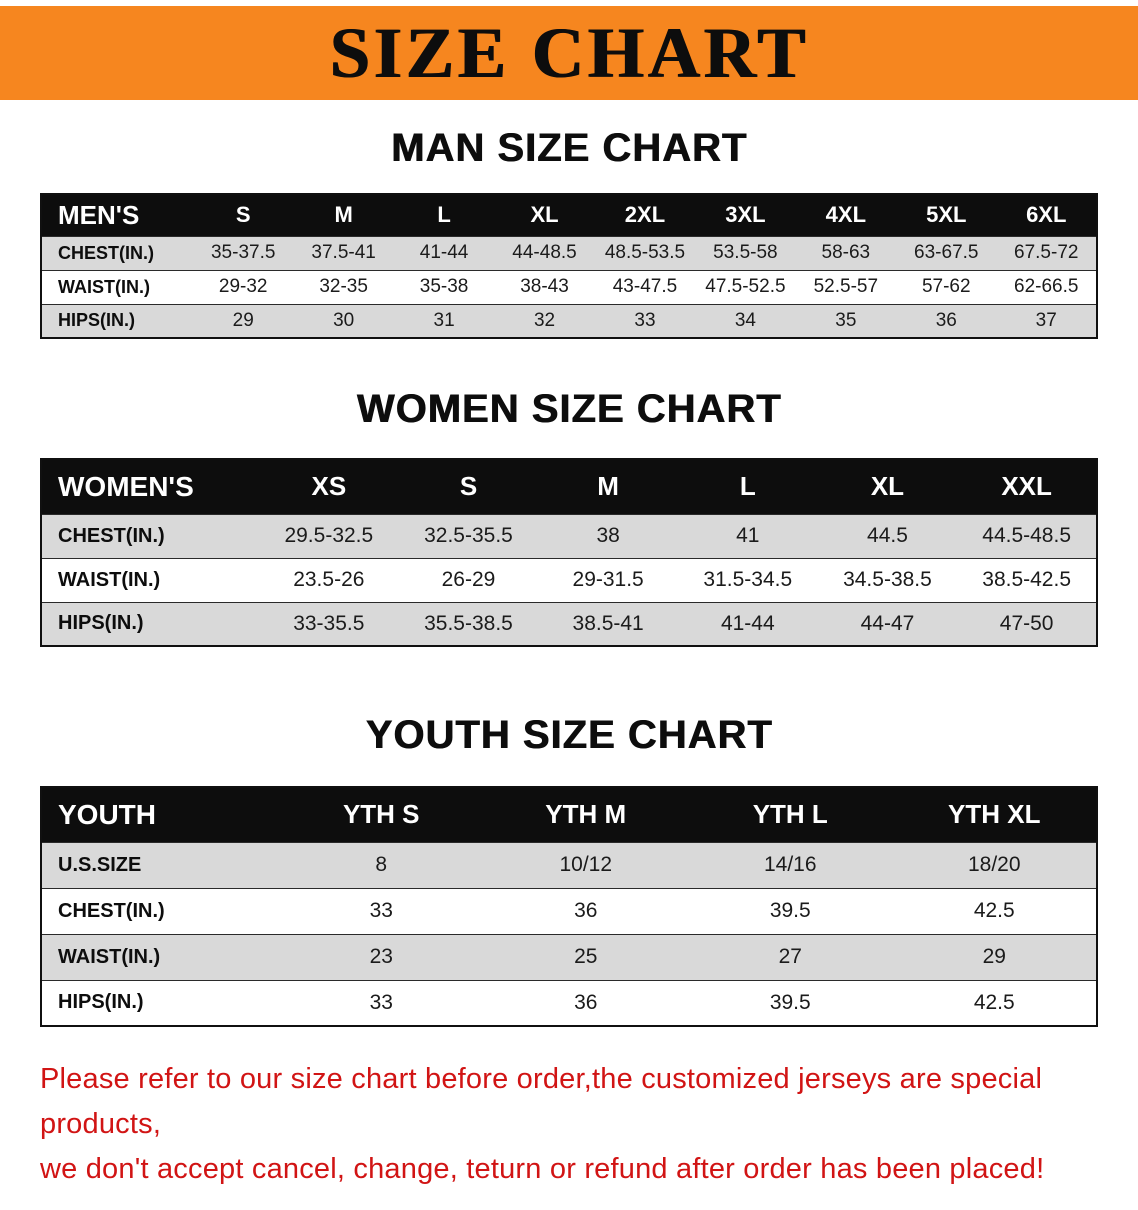 This screenshot has height=1210, width=1138. What do you see at coordinates (1026, 623) in the screenshot?
I see `size-value: 47-50` at bounding box center [1026, 623].